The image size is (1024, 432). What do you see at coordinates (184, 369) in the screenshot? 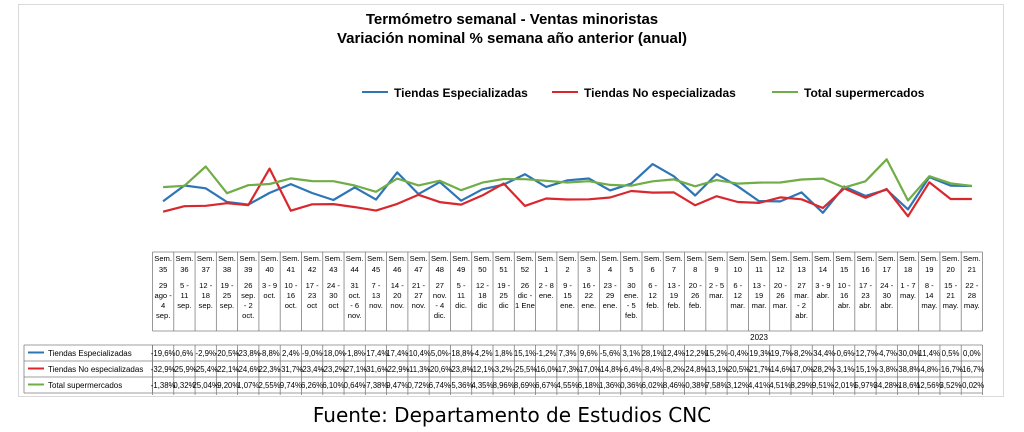
I see `data-label: -25,9%` at bounding box center [184, 369].